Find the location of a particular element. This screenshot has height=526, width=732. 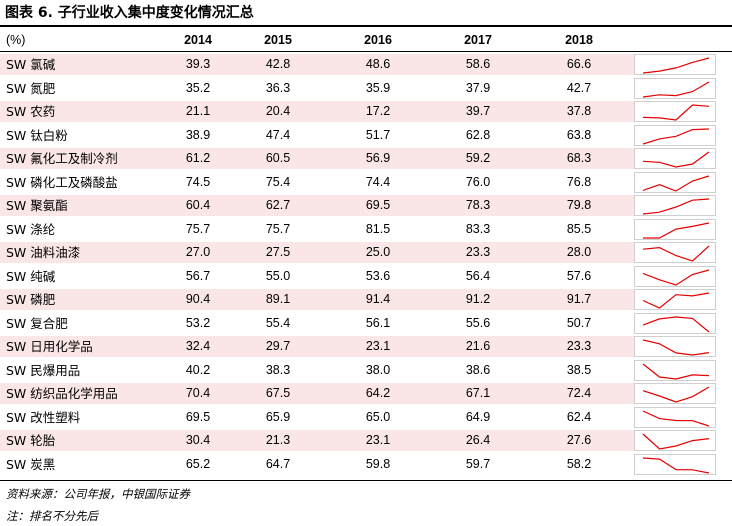

table-row: SW 纺织品化学用品 70.4 67.5 64.2 67.1 72.4 is located at coordinates (366, 393).